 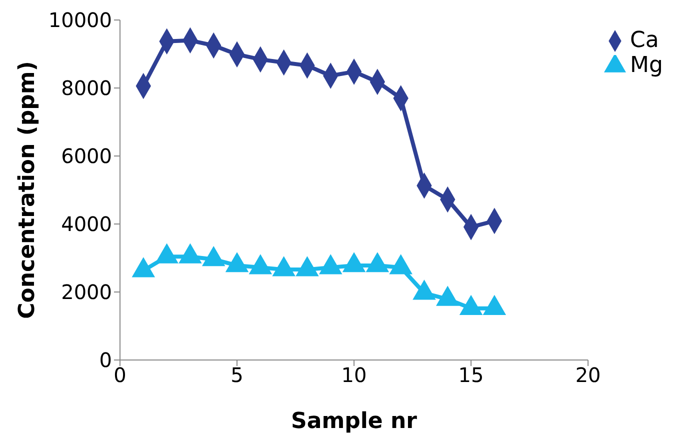 I want to click on x-tick-label: 10, so click(x=354, y=375).